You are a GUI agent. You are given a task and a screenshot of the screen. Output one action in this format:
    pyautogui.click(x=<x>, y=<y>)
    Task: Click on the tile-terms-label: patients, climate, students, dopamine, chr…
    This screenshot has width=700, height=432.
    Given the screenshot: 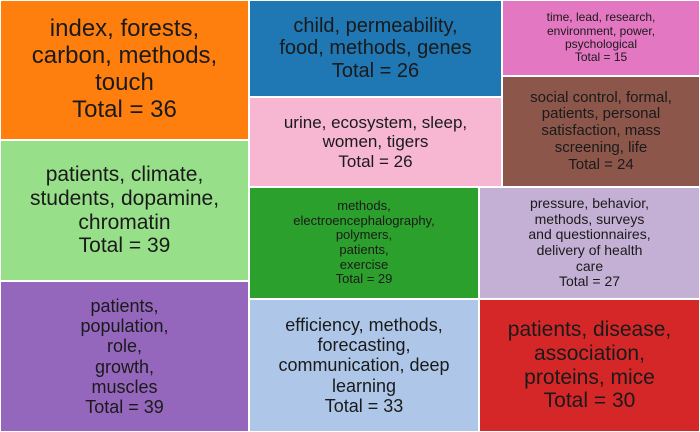 What is the action you would take?
    pyautogui.click(x=124, y=198)
    